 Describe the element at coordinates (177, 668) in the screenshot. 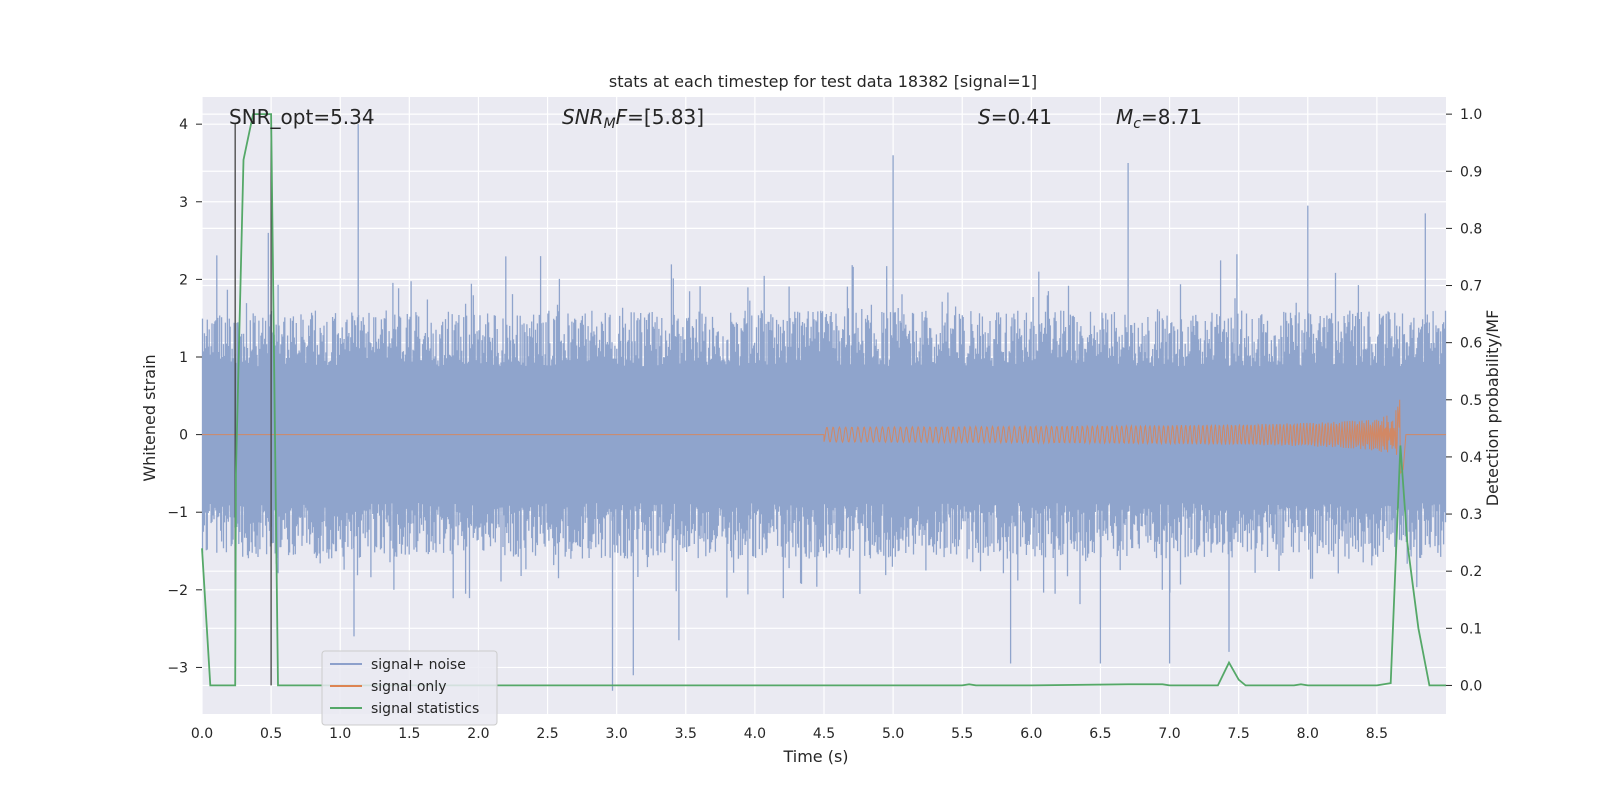

I see `y-left-tick-label: −3` at that location.